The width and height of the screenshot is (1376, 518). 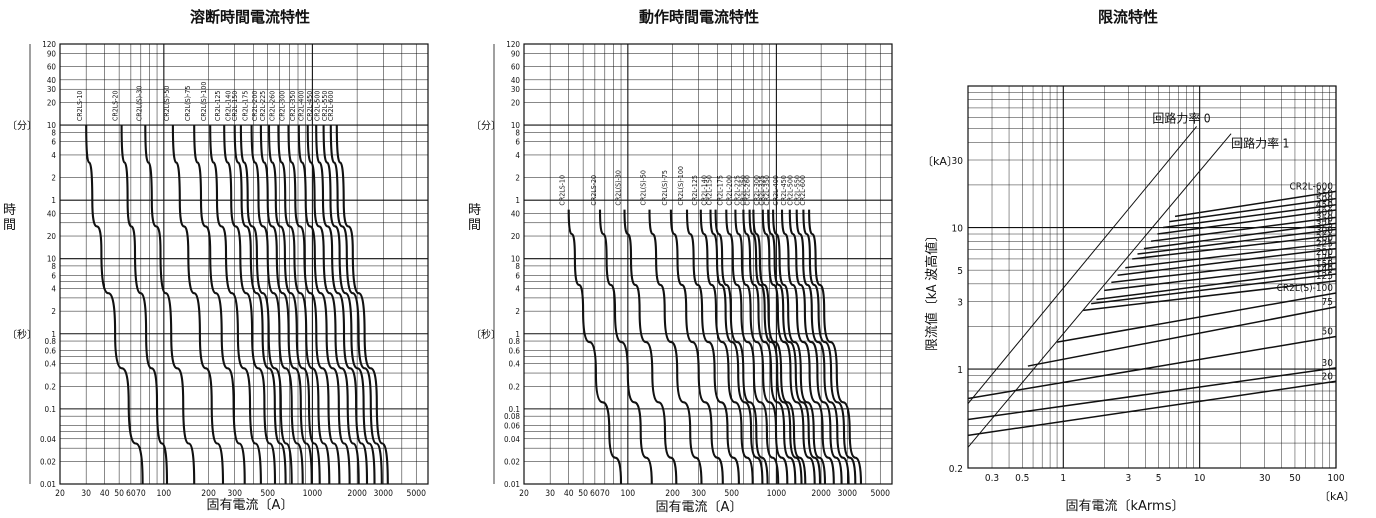 What do you see at coordinates (52, 67) in the screenshot?
I see `c0-y-tick-label-min: 60` at bounding box center [52, 67].